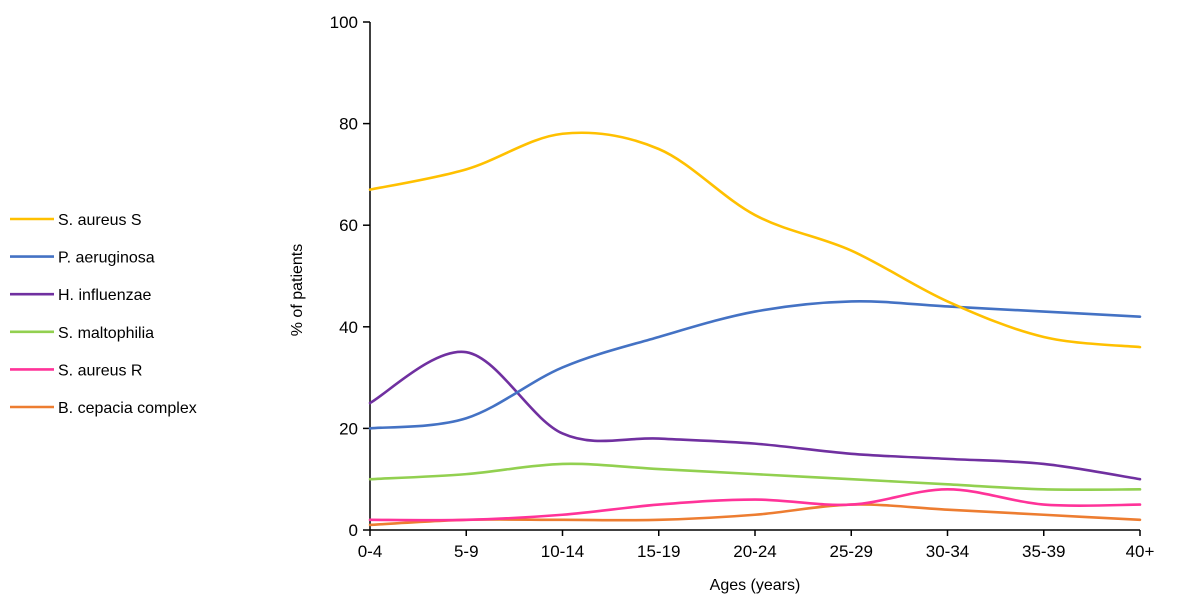  I want to click on y-tick-label: 40, so click(348, 327).